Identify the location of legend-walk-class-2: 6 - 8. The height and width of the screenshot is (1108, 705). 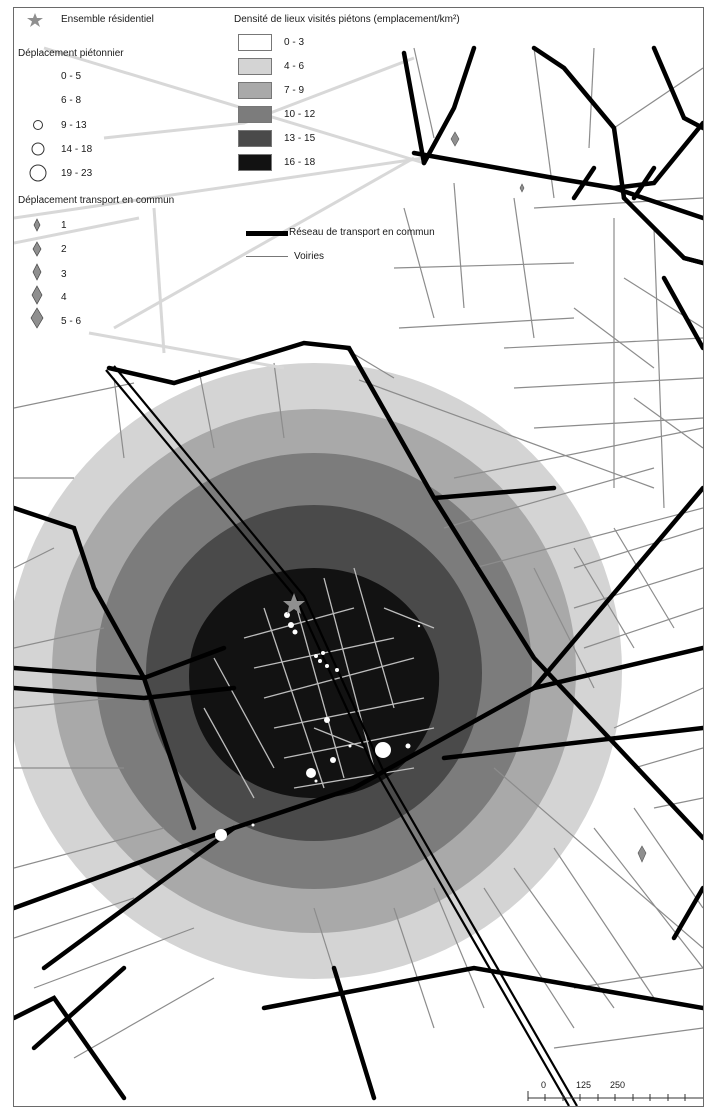
(71, 100).